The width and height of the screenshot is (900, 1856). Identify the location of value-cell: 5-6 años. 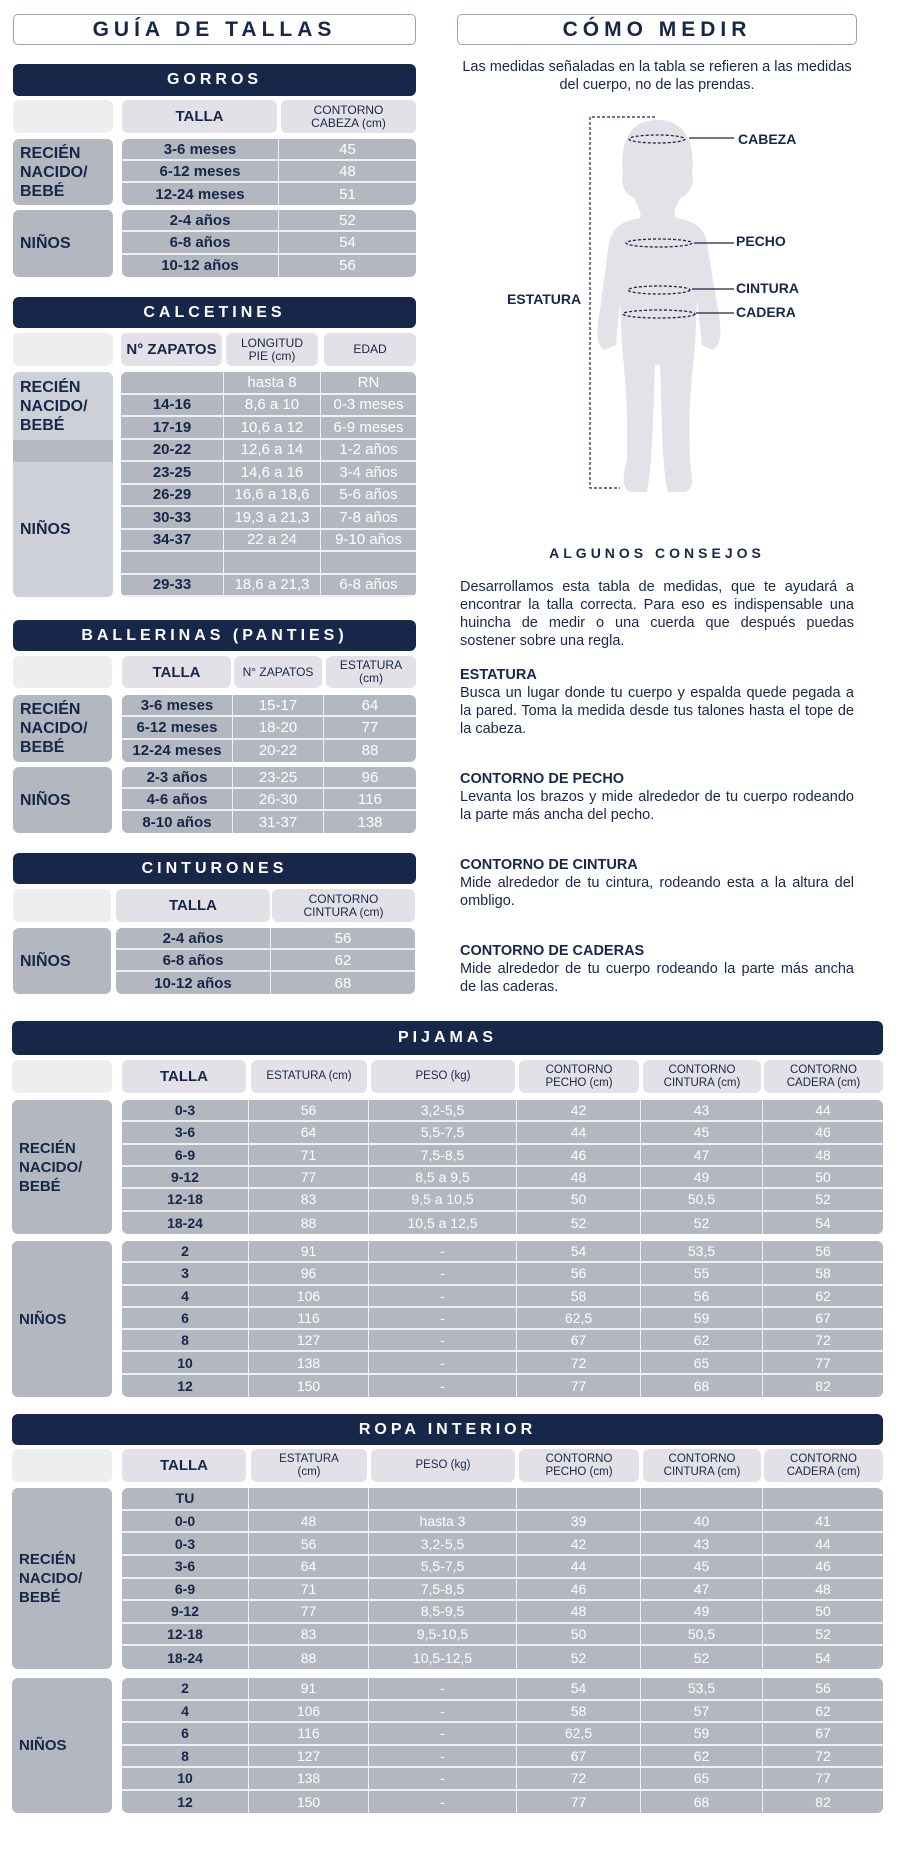
(368, 496).